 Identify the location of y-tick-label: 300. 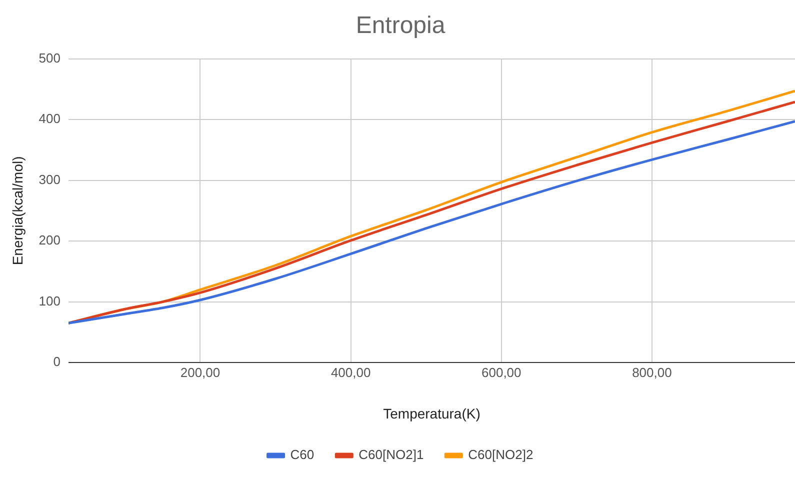
(49, 179).